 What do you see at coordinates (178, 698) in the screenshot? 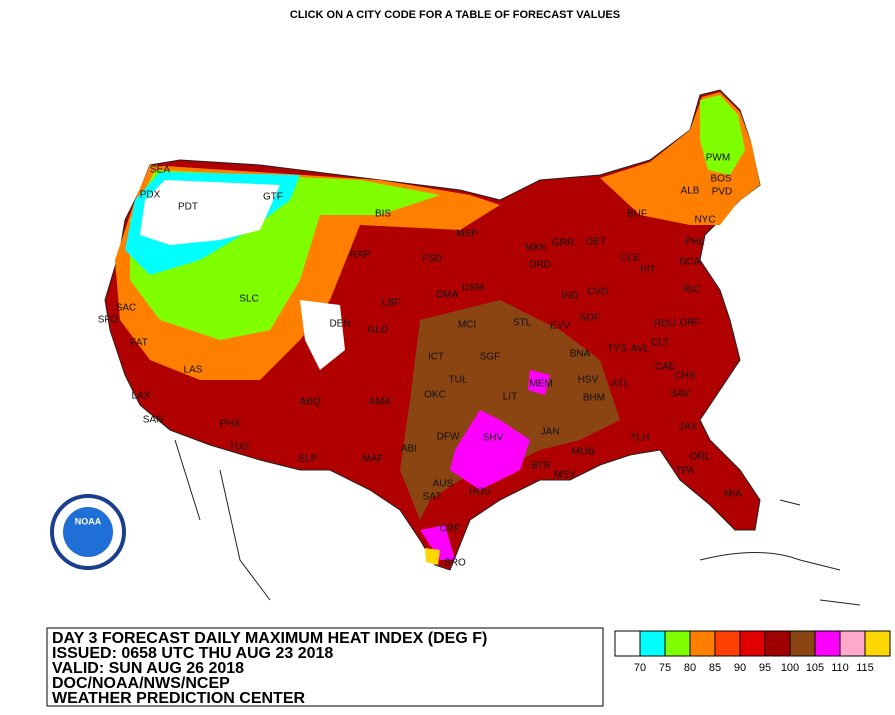
I see `title-line: WEATHER PREDICTION CENTER` at bounding box center [178, 698].